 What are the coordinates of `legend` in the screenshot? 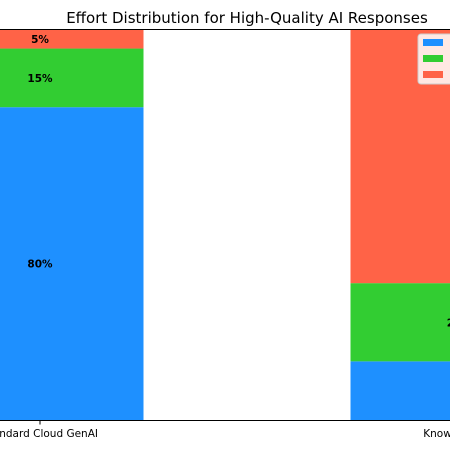 It's located at (434, 59).